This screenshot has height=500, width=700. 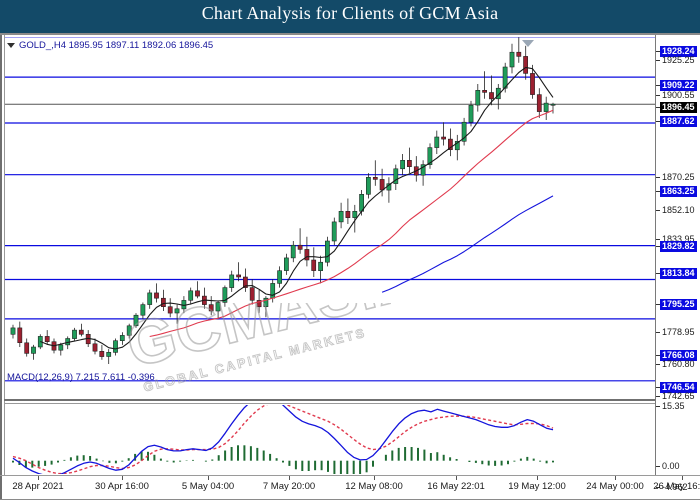 What do you see at coordinates (4, 255) in the screenshot?
I see `frame-inner-border` at bounding box center [4, 255].